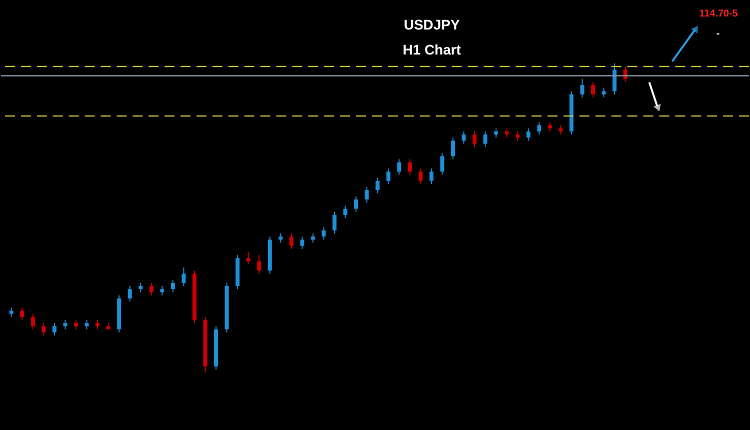 Image resolution: width=750 pixels, height=430 pixels. What do you see at coordinates (718, 14) in the screenshot?
I see `text: 114.70-5` at bounding box center [718, 14].